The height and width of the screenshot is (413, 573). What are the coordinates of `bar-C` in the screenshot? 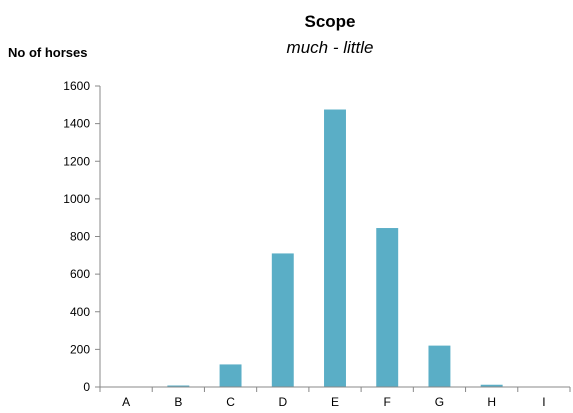 It's located at (230, 375).